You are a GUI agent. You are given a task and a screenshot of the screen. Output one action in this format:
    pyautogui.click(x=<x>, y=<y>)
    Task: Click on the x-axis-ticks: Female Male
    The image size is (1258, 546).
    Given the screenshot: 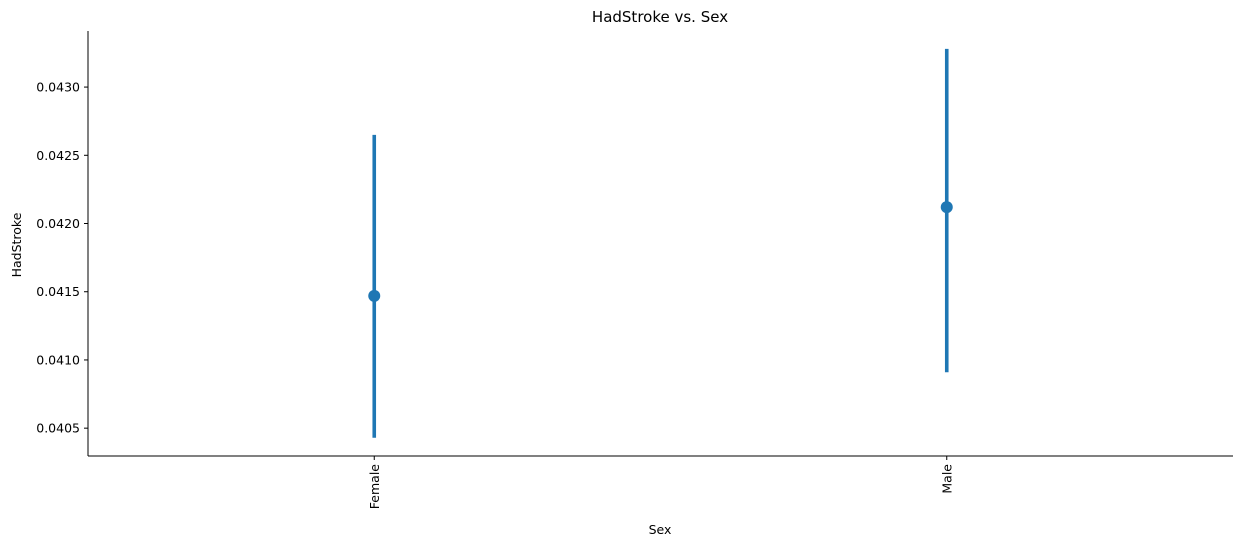 What is the action you would take?
    pyautogui.click(x=660, y=483)
    